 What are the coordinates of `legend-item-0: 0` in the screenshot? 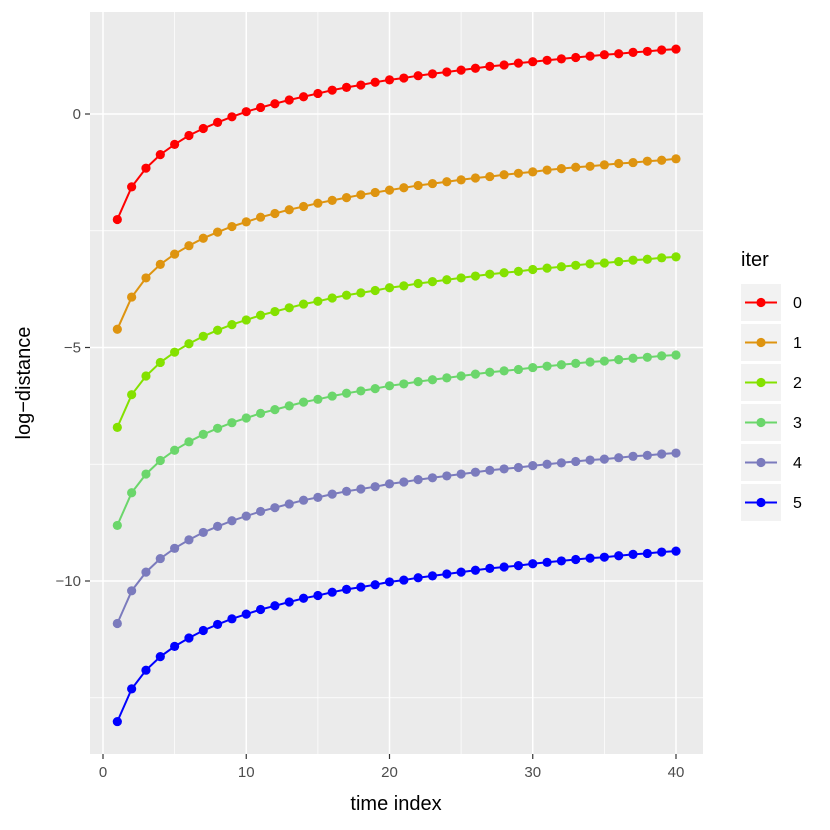 It's located at (771, 302).